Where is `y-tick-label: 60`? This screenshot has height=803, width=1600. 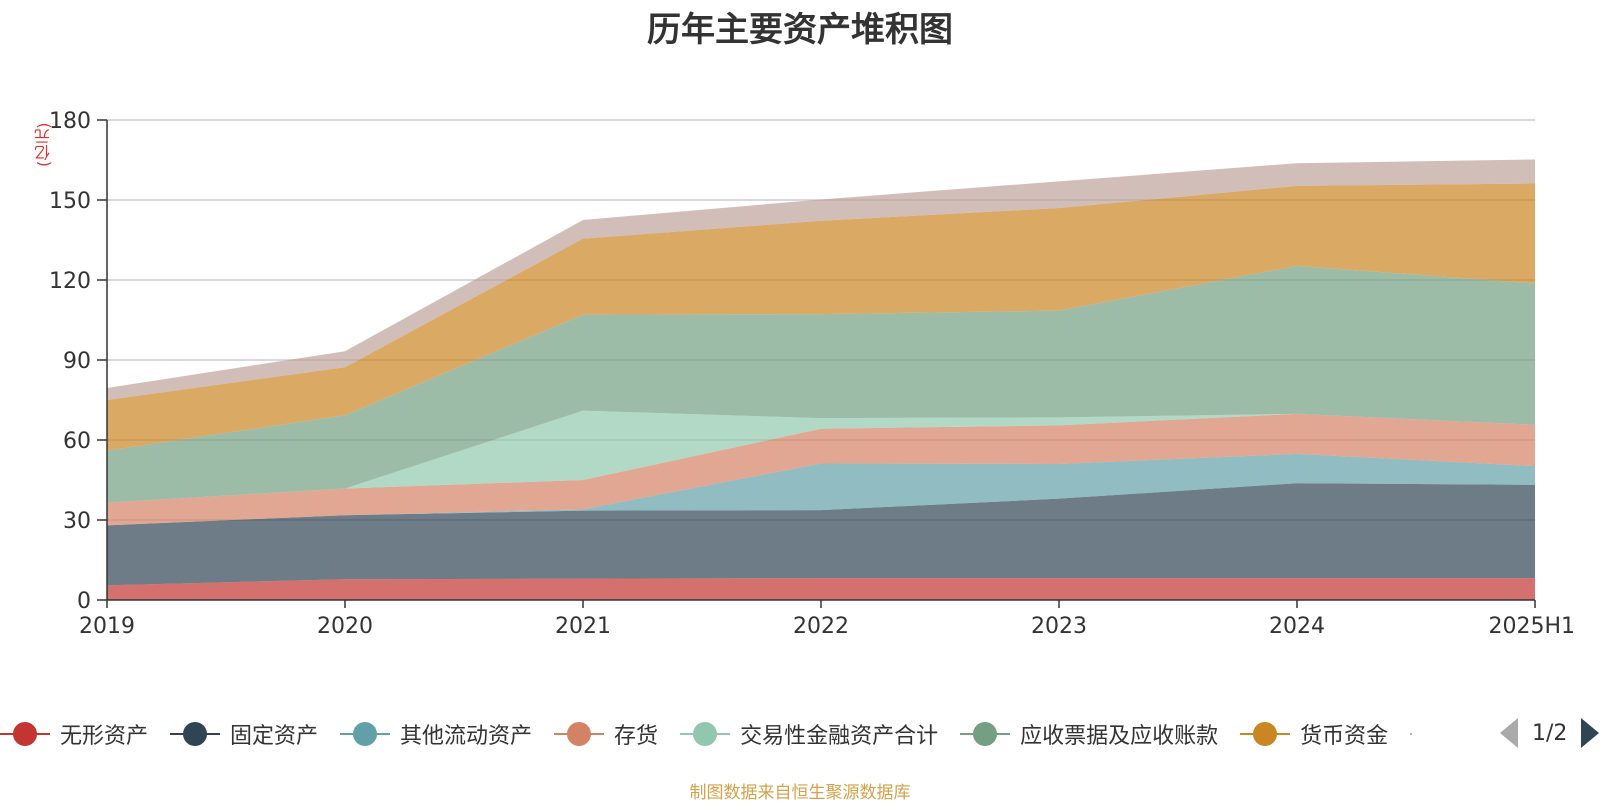
y-tick-label: 60 is located at coordinates (77, 441).